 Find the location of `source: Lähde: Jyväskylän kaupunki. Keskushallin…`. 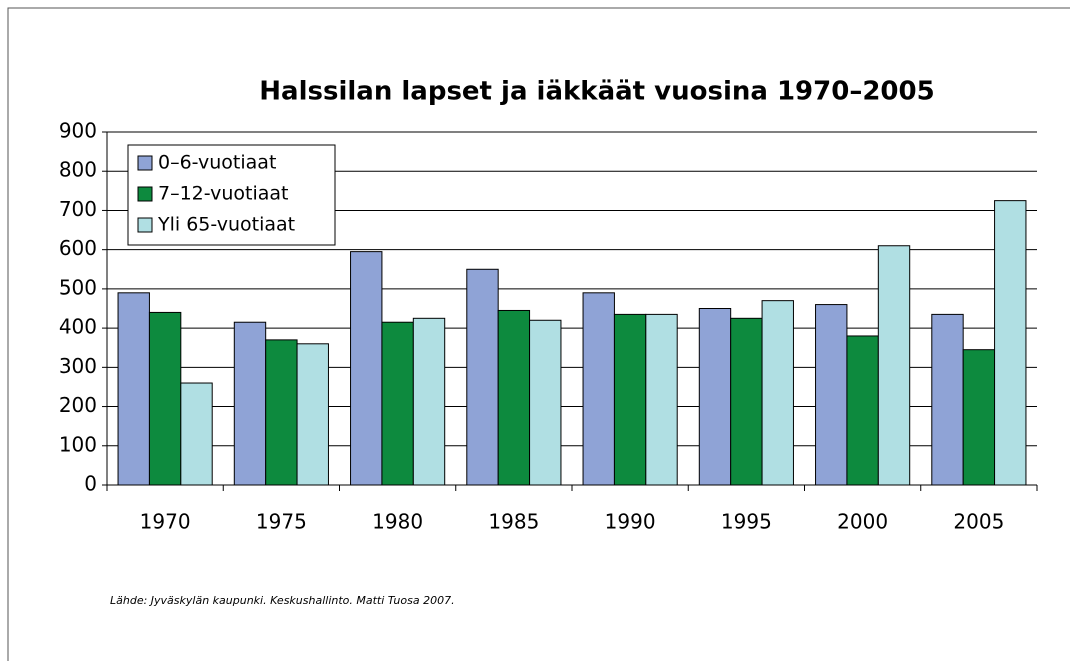

source: Lähde: Jyväskylän kaupunki. Keskushallin… is located at coordinates (282, 600).